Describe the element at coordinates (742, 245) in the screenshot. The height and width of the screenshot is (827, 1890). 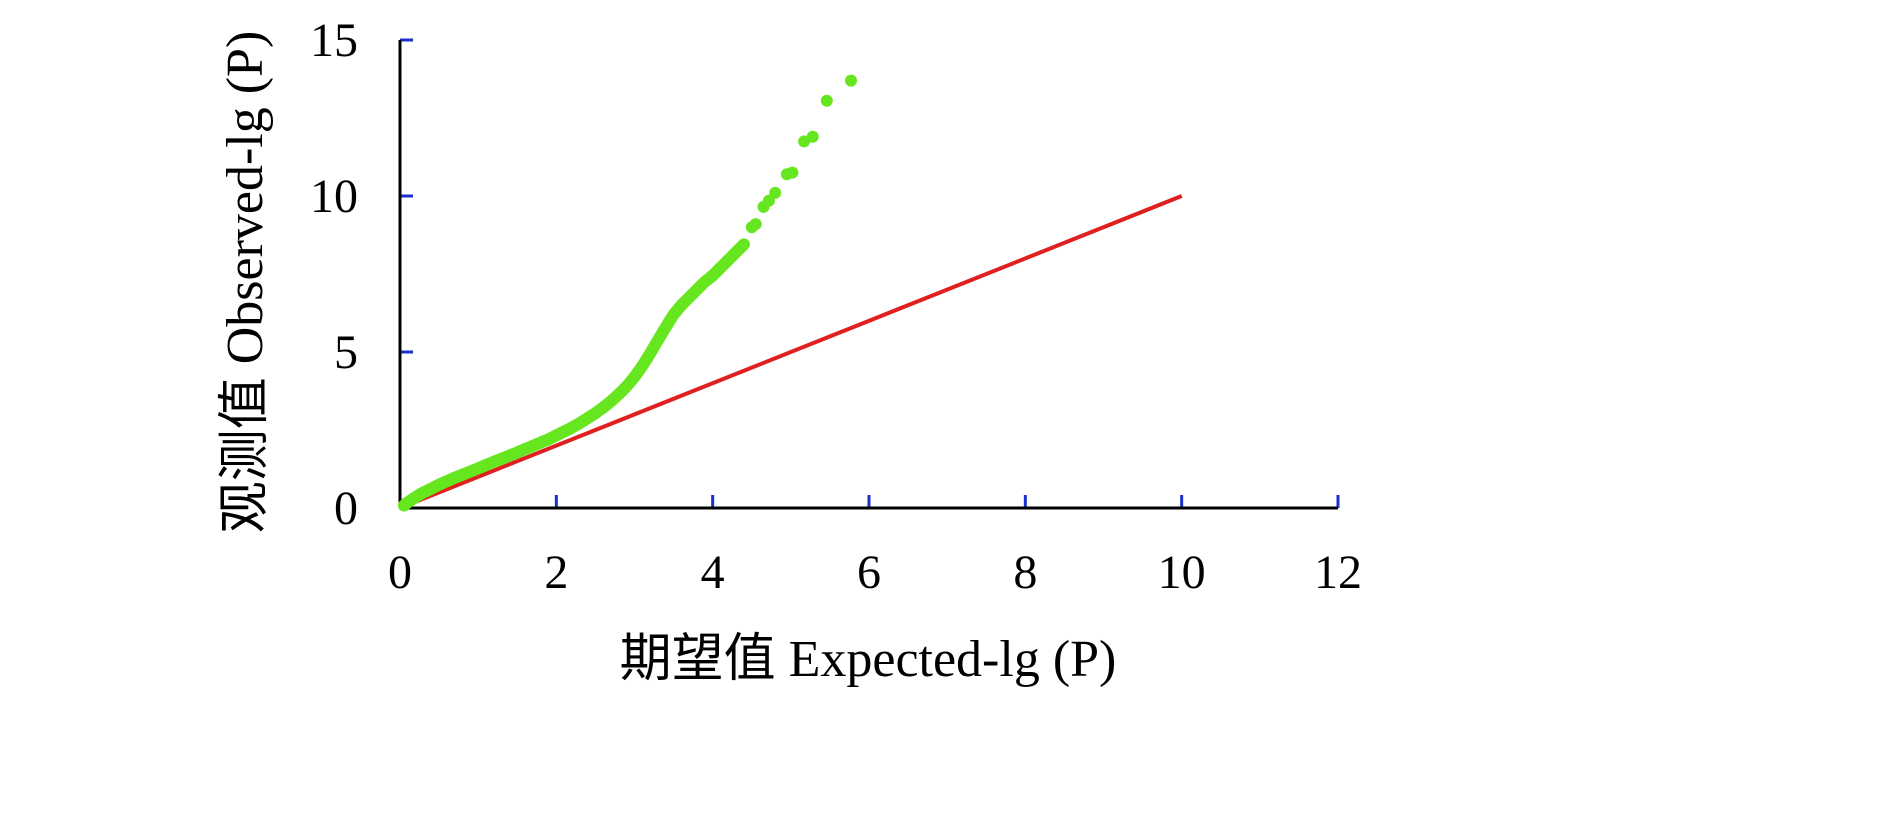
I see `data-point-fill` at that location.